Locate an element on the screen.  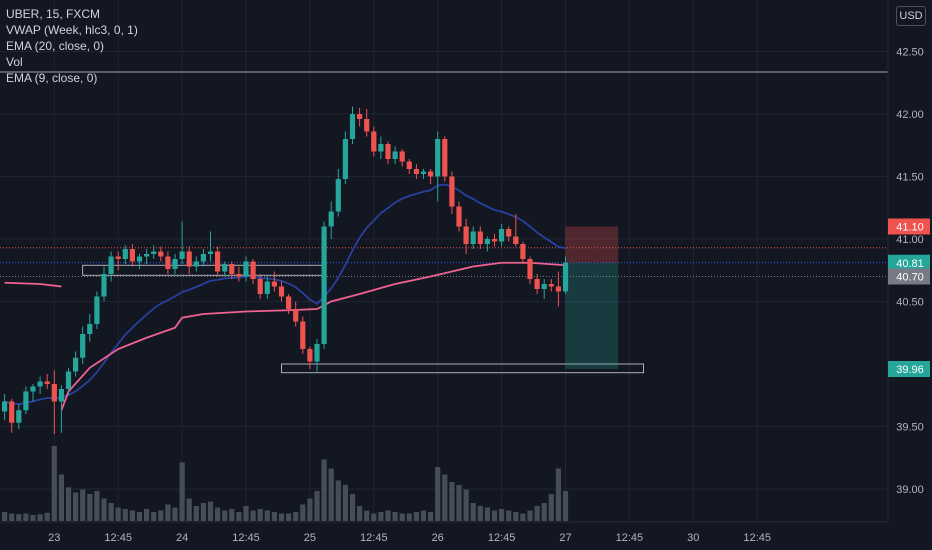
price-tag-label: 41.10 is located at coordinates (910, 228).